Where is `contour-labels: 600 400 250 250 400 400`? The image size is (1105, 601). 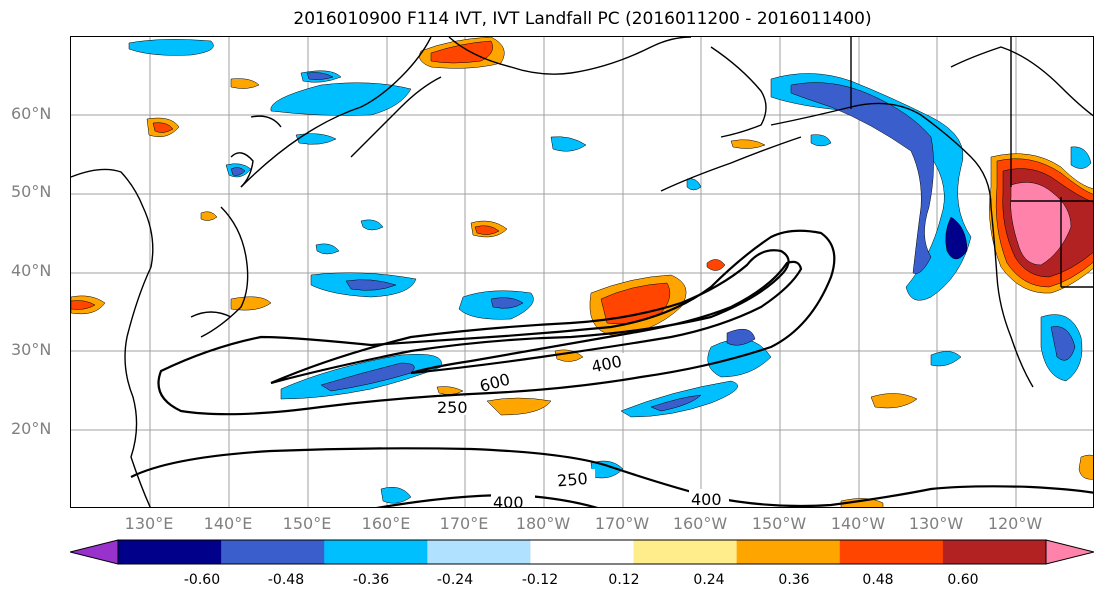
contour-labels: 600 400 250 250 400 400 is located at coordinates (583, 430).